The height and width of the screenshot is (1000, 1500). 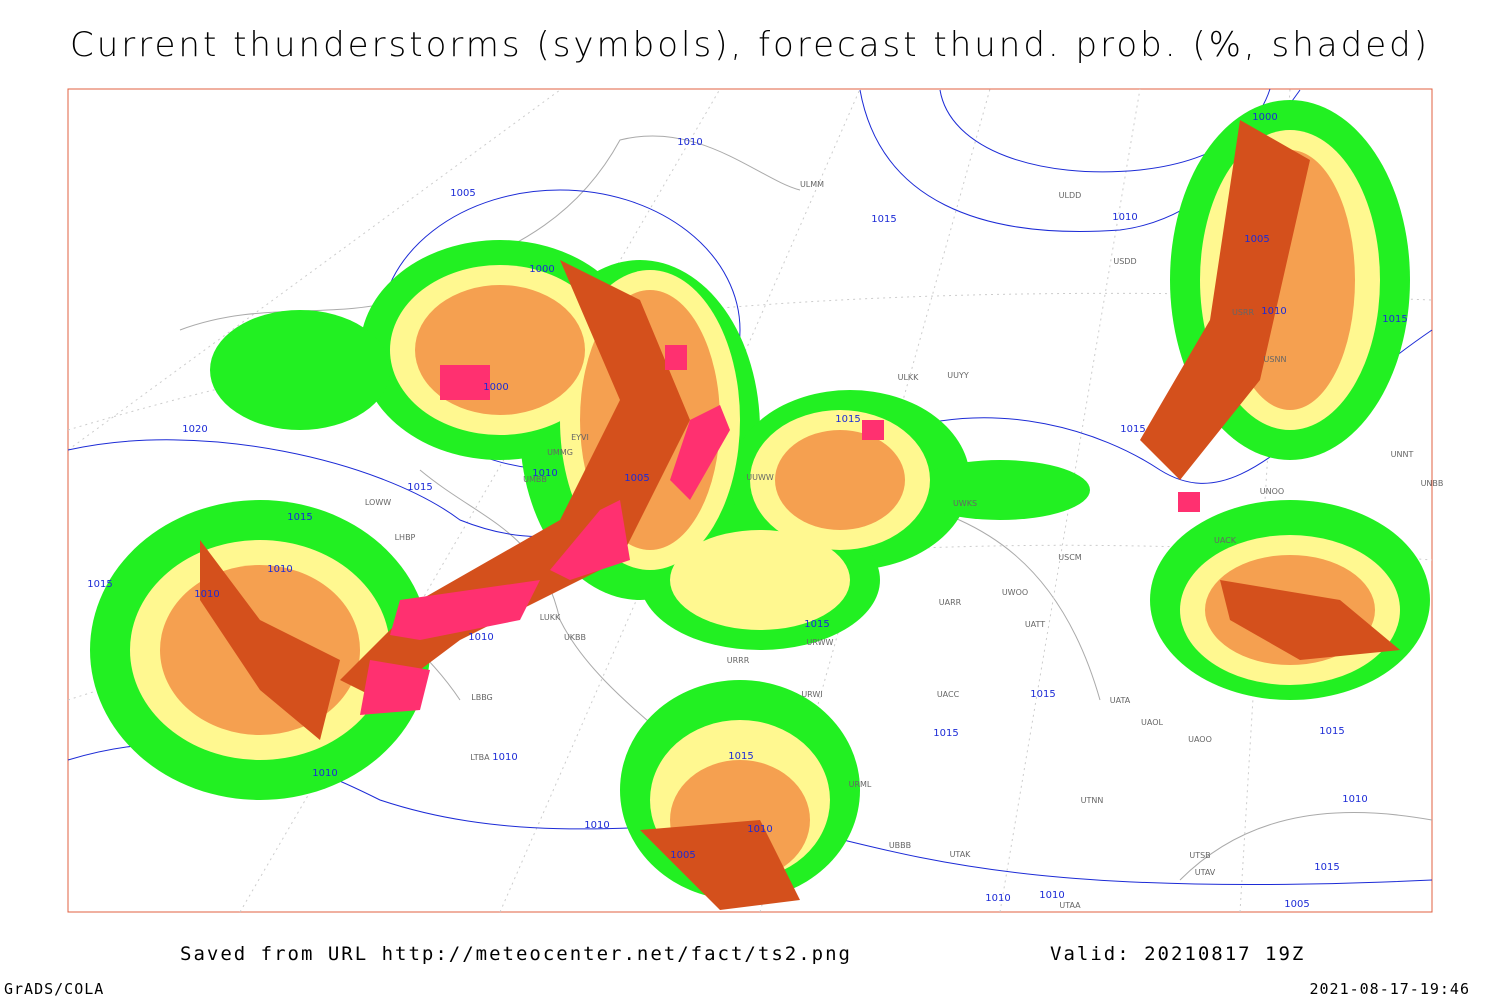 I want to click on station-label: UMMG, so click(x=560, y=452).